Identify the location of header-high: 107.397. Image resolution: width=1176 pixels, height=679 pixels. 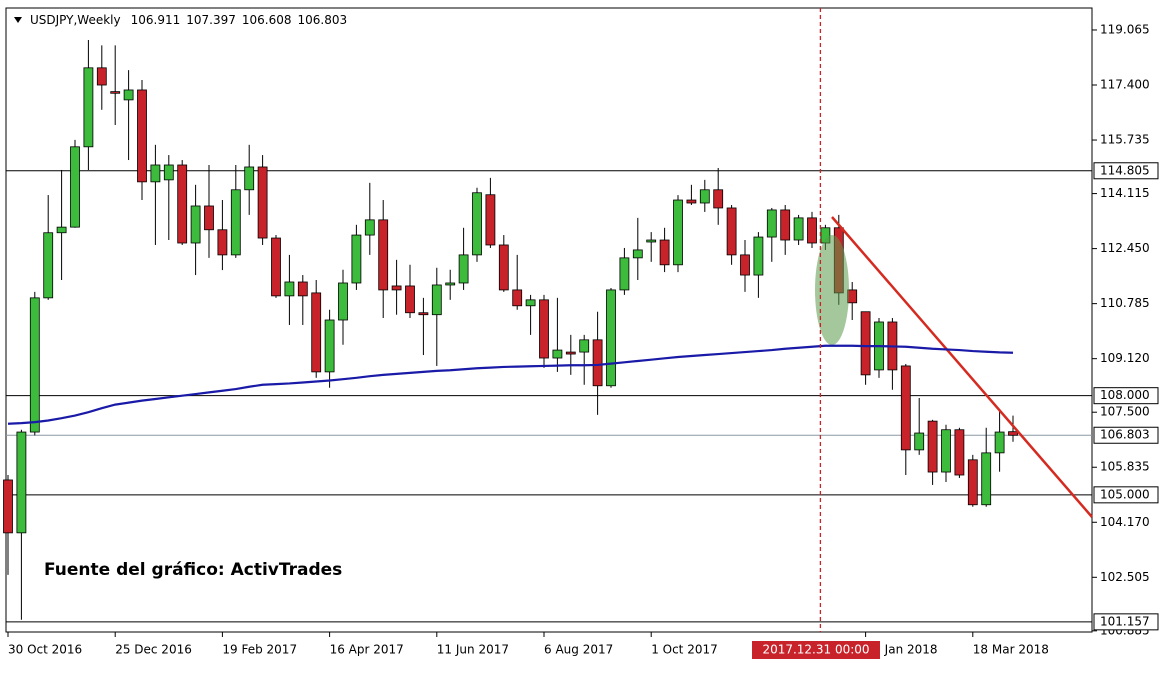
(211, 20).